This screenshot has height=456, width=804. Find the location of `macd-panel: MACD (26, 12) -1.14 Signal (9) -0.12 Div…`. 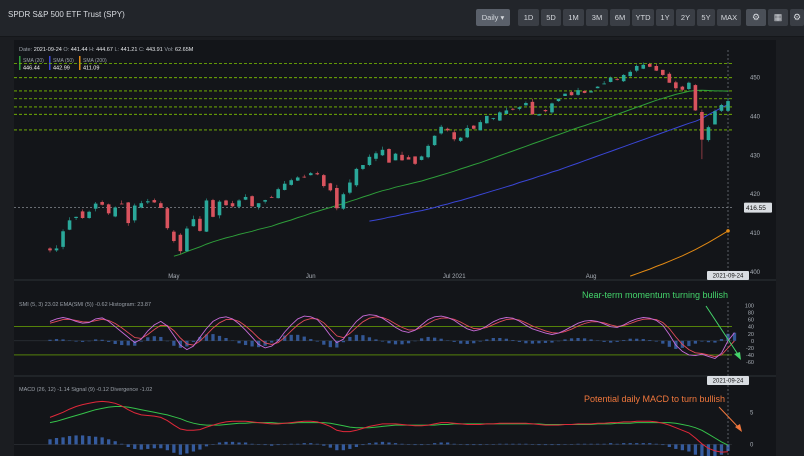

macd-panel: MACD (26, 12) -1.14 Signal (9) -0.12 Div… is located at coordinates (384, 420).